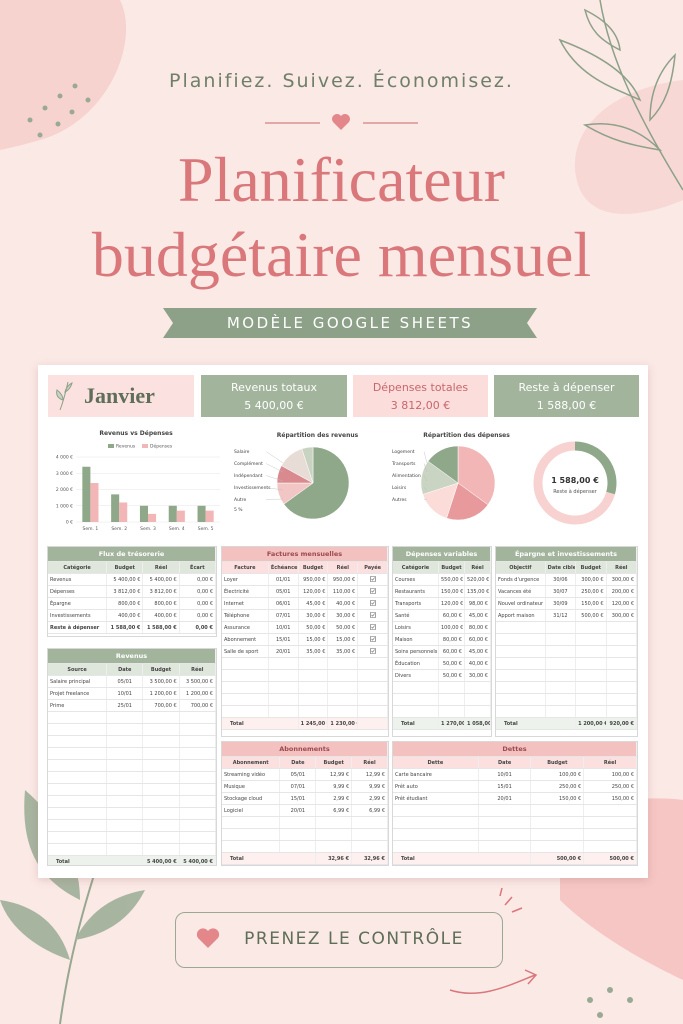  Describe the element at coordinates (420, 405) in the screenshot. I see `kpi-value: 3 812,00 €` at that location.